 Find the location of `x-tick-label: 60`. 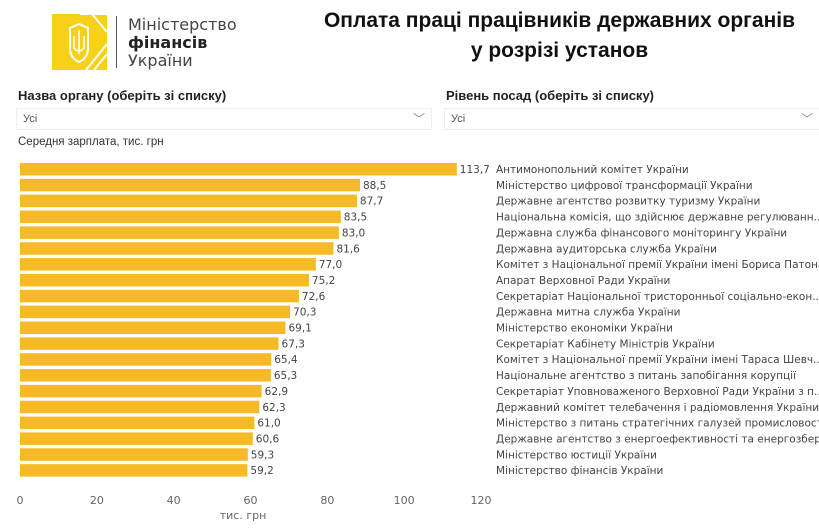

x-tick-label: 60 is located at coordinates (251, 500).